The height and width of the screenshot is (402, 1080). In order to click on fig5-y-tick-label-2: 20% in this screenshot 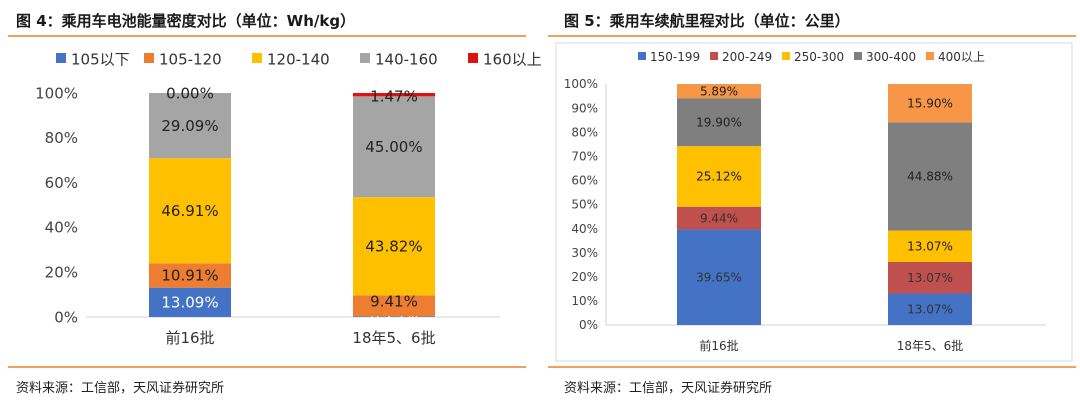, I will do `click(584, 277)`.